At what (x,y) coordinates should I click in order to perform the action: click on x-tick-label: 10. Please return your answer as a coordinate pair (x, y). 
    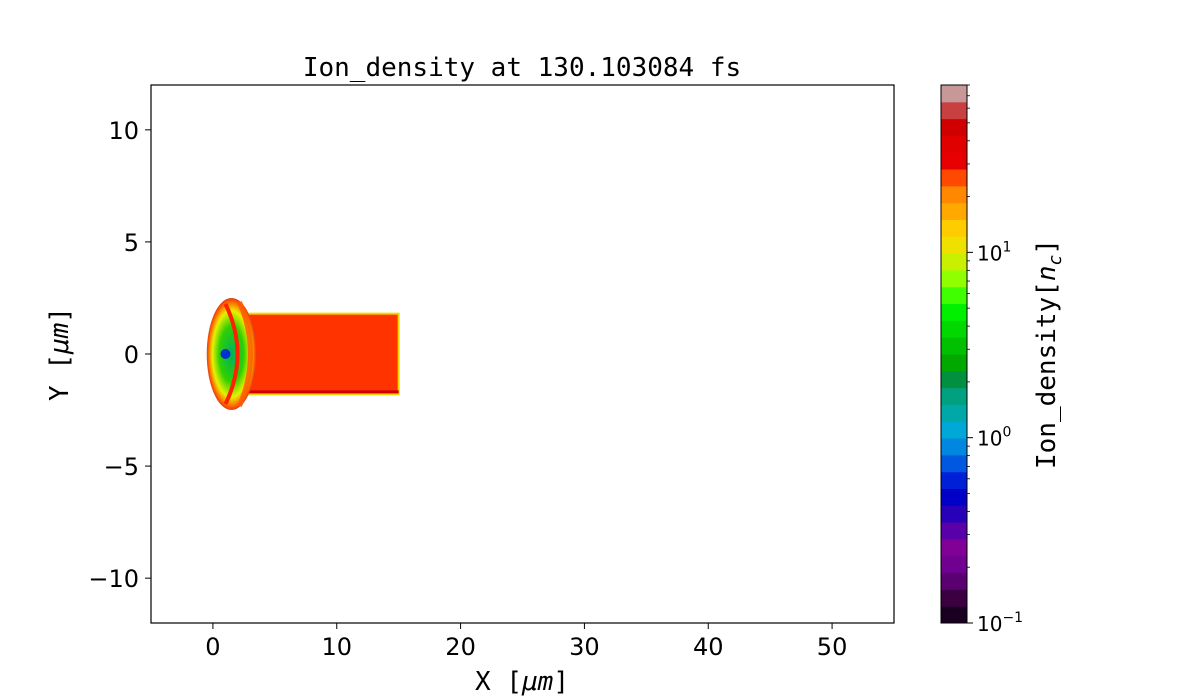
    Looking at the image, I should click on (336, 647).